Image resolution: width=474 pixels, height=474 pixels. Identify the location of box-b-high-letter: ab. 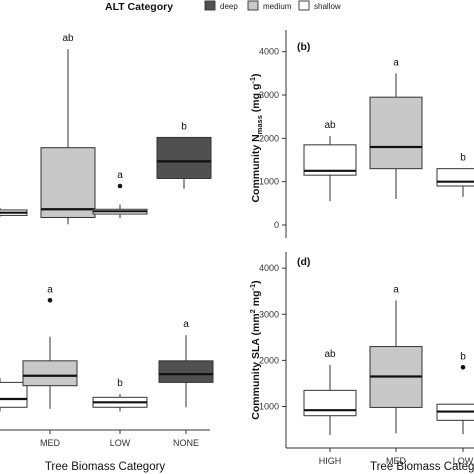
(330, 125).